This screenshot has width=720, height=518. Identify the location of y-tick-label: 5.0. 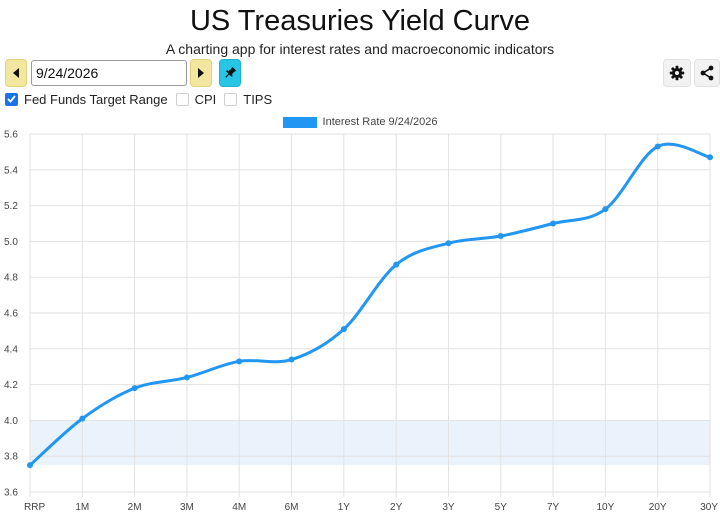
(11, 242).